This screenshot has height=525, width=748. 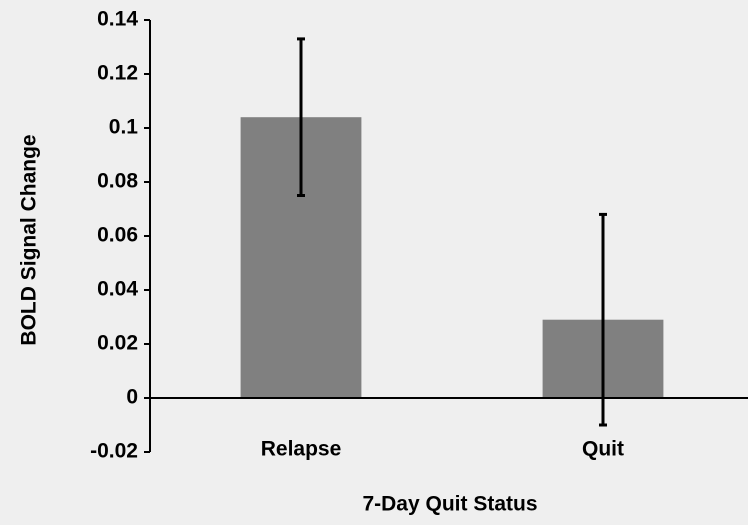 What do you see at coordinates (132, 397) in the screenshot?
I see `y-tick-label: 0` at bounding box center [132, 397].